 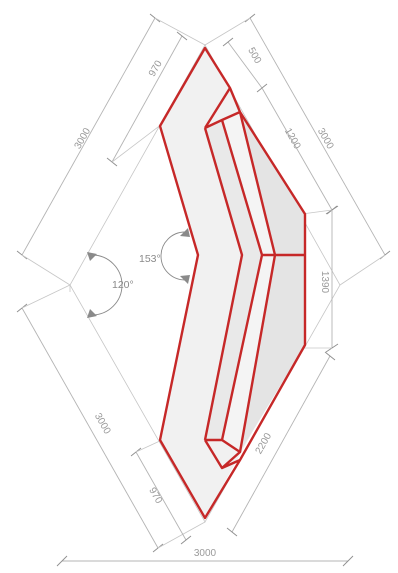 I want to click on angle-outer-label: 120°, so click(x=123, y=285).